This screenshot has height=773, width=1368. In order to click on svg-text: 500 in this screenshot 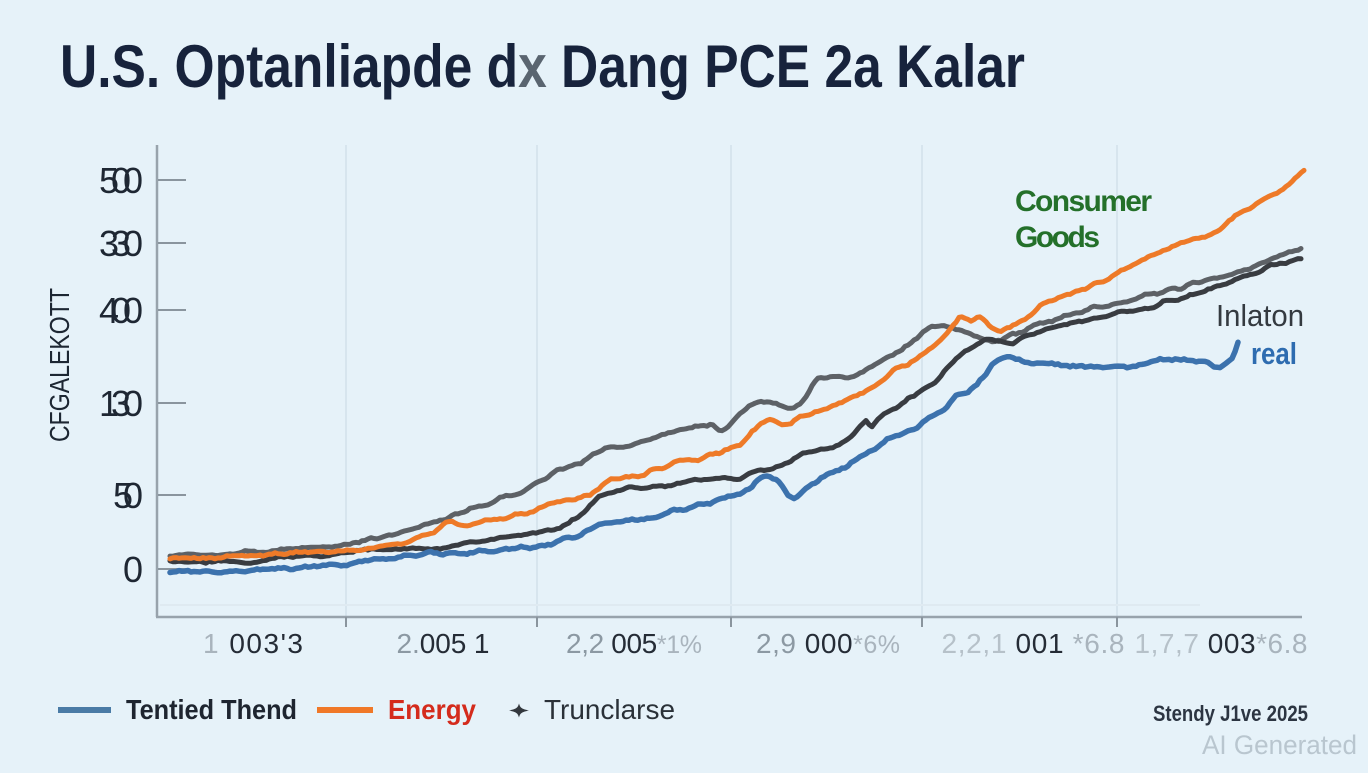, I will do `click(121, 180)`.